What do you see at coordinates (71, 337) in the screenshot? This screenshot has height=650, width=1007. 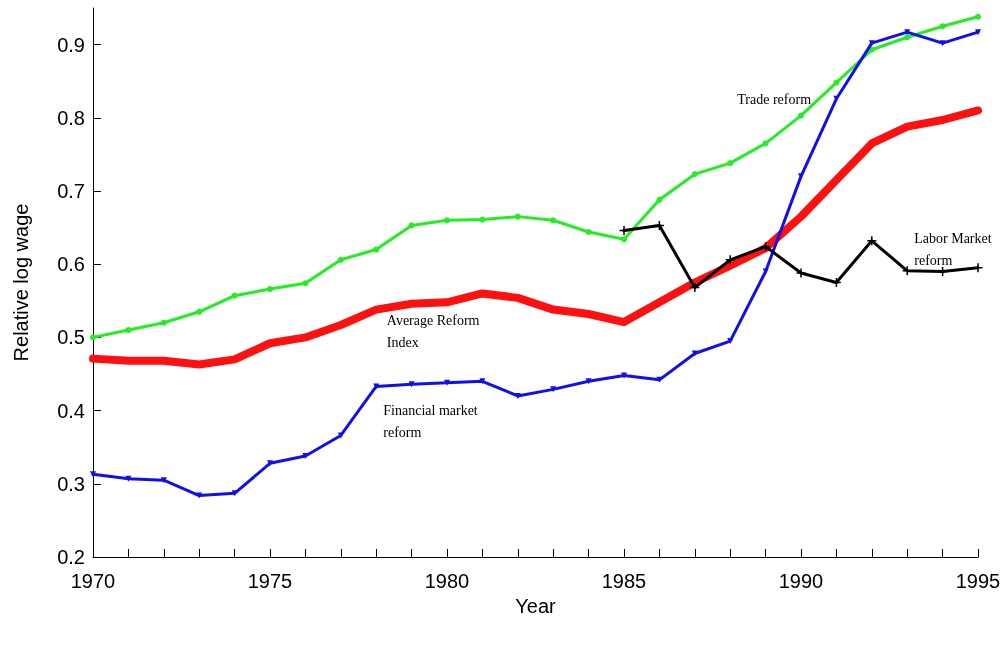 I see `y-tick-label: 0.5` at bounding box center [71, 337].